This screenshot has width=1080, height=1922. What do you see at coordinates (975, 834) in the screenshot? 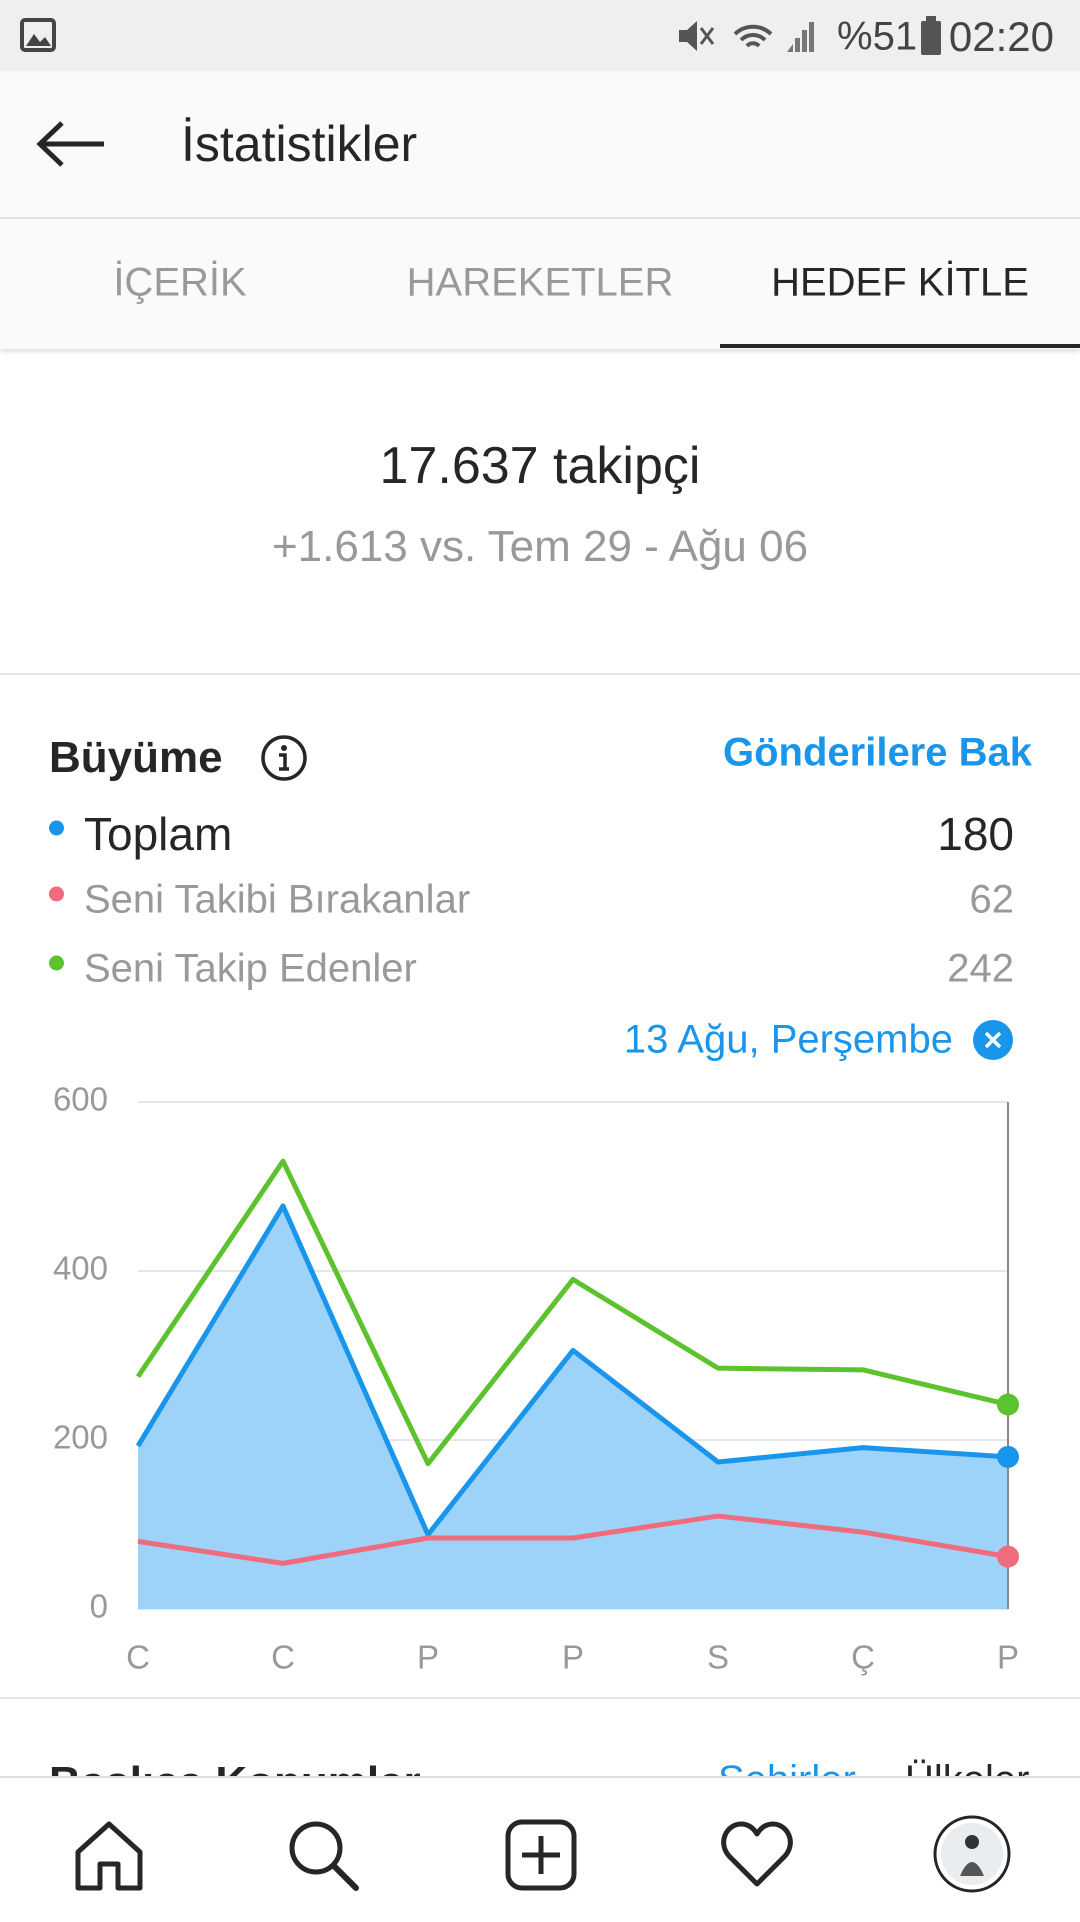
I see `legend-value: 180` at bounding box center [975, 834].